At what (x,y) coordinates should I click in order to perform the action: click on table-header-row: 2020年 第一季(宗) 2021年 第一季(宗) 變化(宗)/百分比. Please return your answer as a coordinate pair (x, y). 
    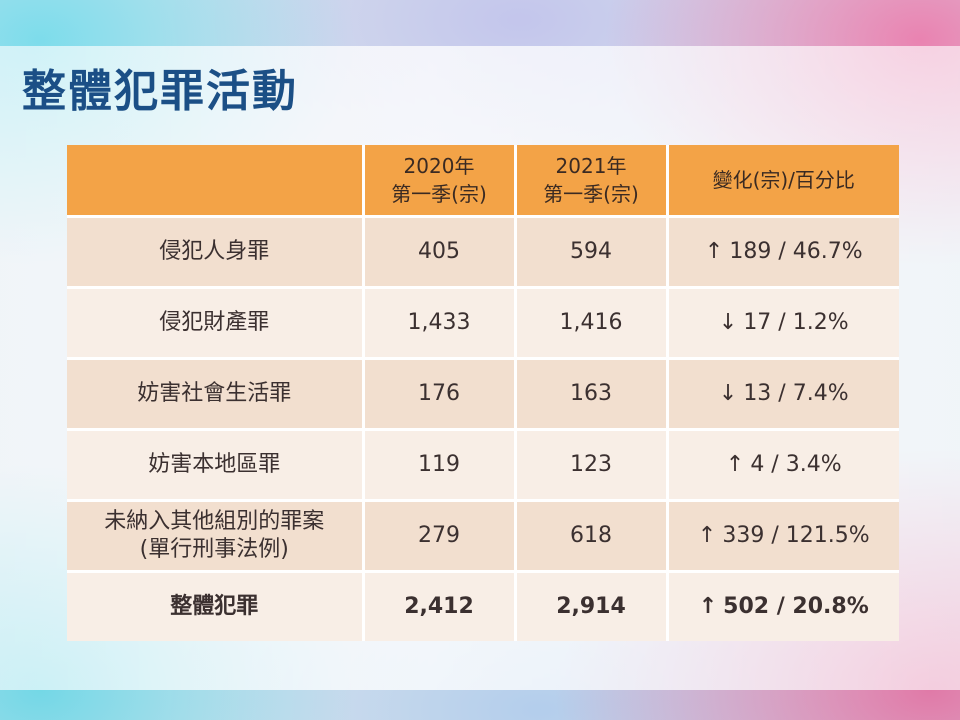
    Looking at the image, I should click on (483, 181).